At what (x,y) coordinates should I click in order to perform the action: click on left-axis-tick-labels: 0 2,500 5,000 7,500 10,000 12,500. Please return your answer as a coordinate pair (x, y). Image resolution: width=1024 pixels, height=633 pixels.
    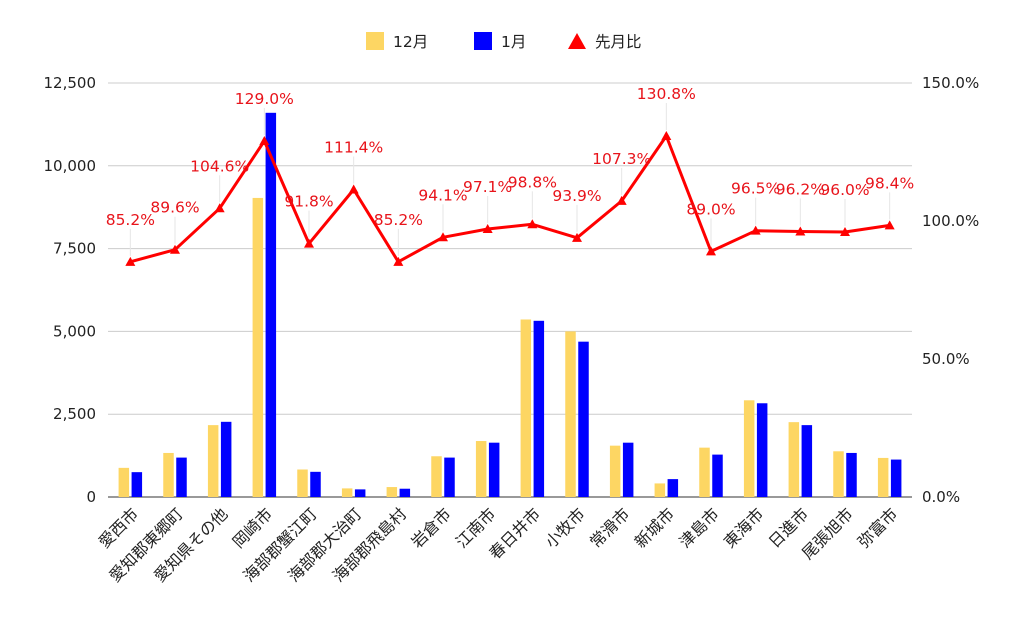
    Looking at the image, I should click on (70, 290).